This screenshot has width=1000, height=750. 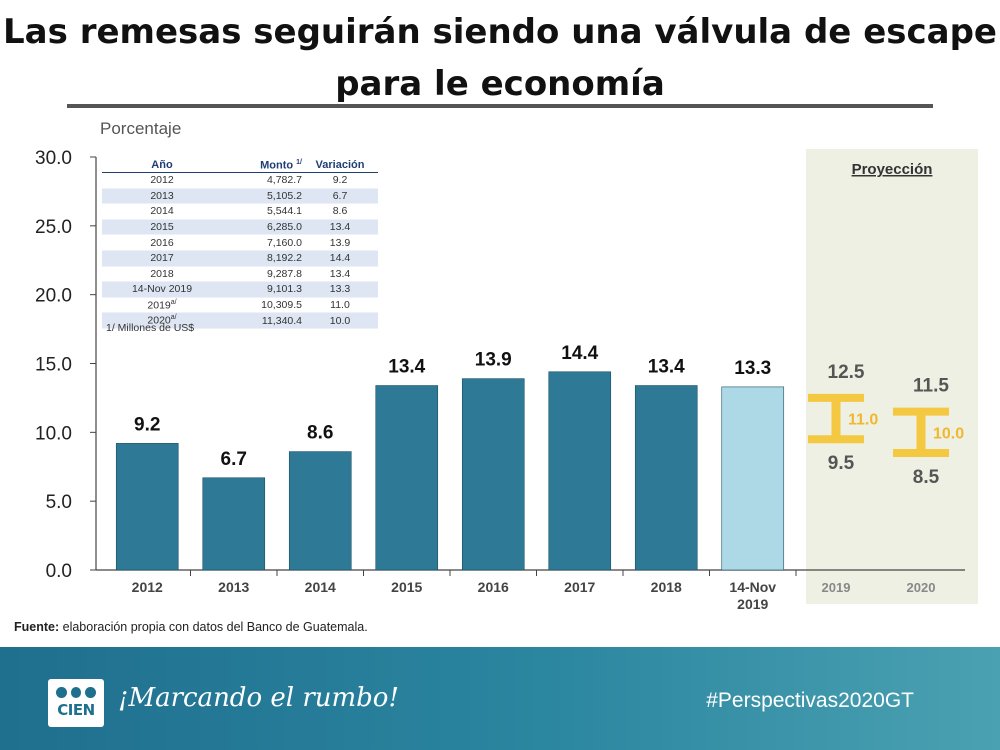 I want to click on bar-value-label: 8.6, so click(x=320, y=433).